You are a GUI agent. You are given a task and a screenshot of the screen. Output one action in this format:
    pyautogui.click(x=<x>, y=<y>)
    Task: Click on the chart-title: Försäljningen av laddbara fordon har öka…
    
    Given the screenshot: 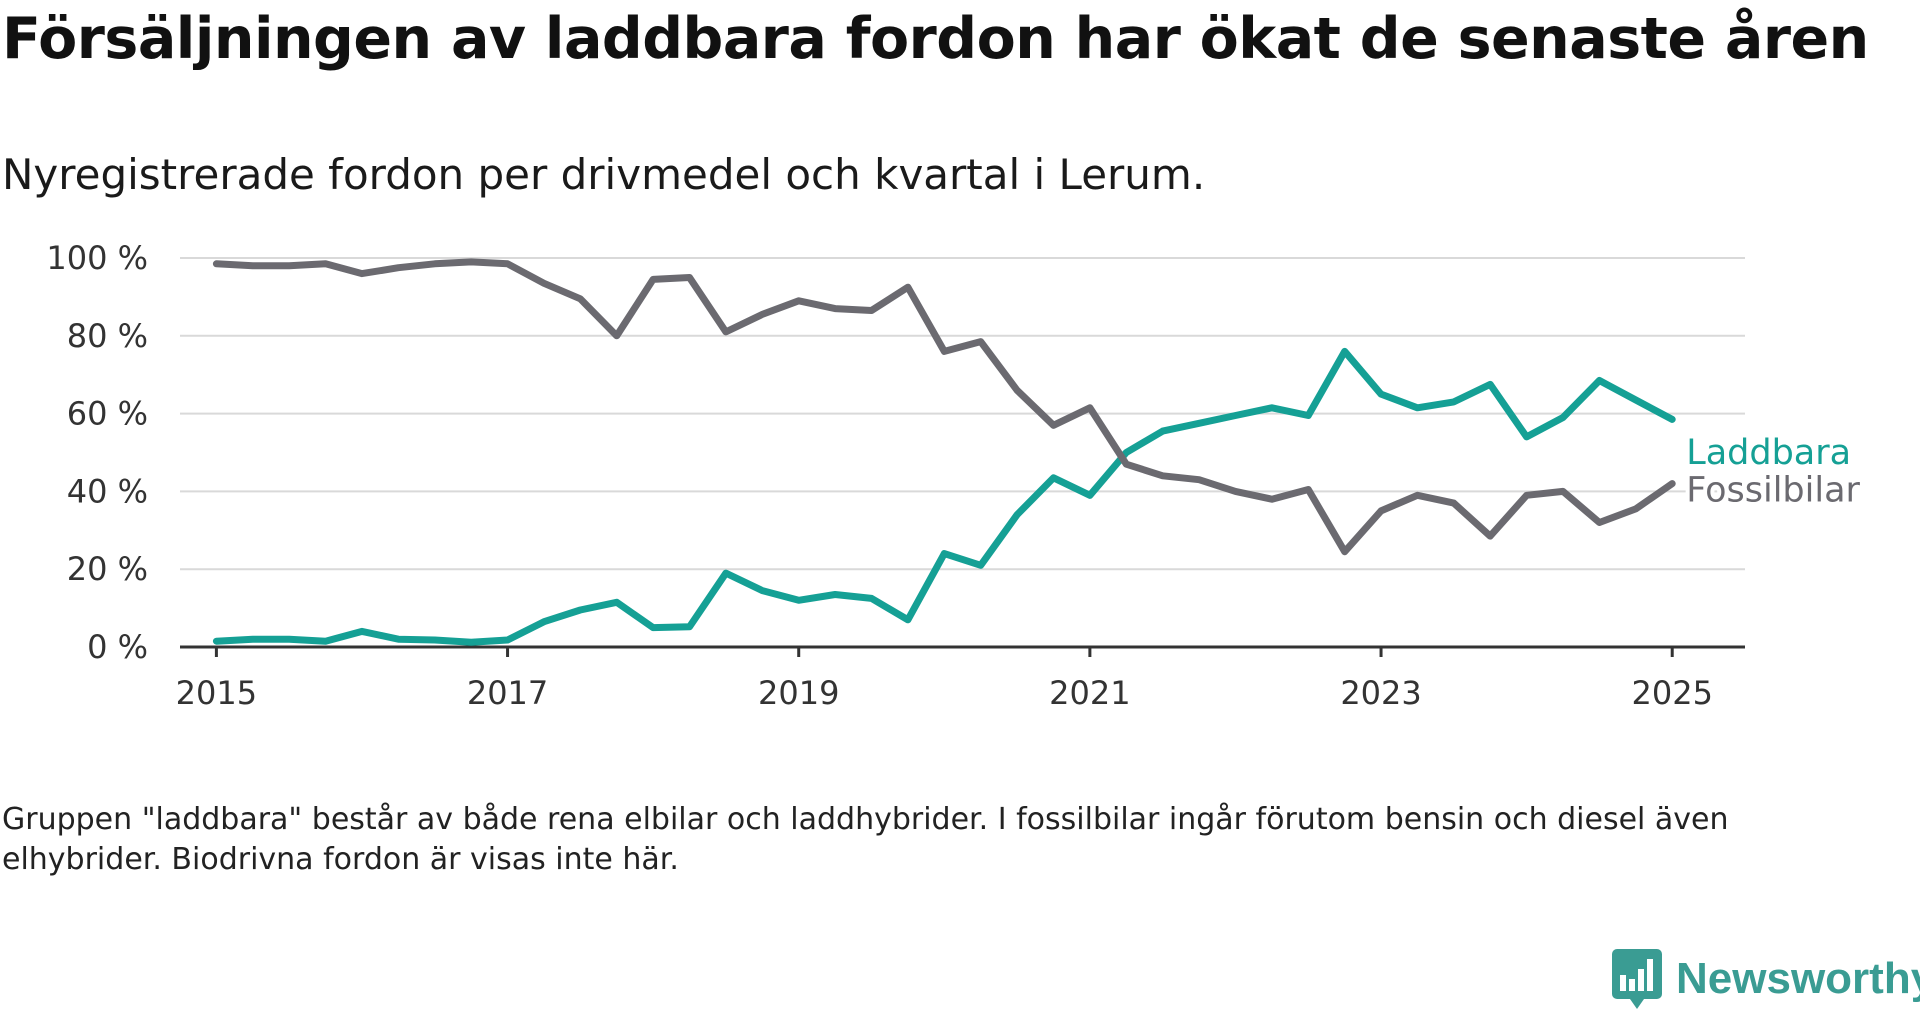 What is the action you would take?
    pyautogui.click(x=935, y=39)
    